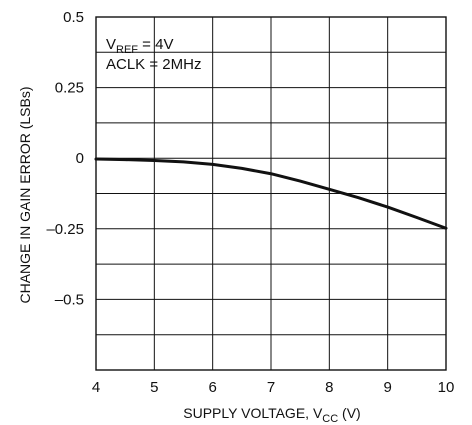 The image size is (472, 425). I want to click on series-line, so click(271, 193).